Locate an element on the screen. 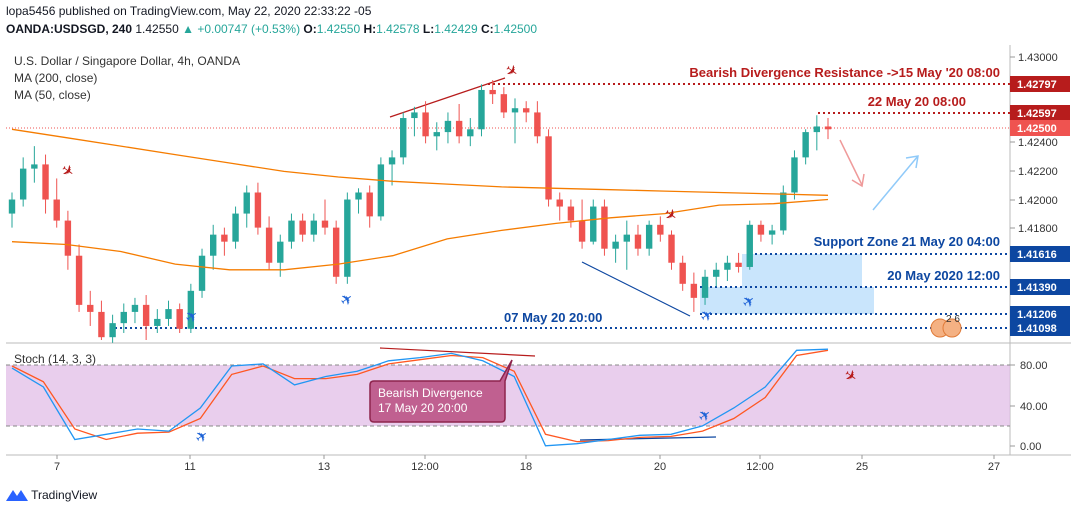 This screenshot has width=1071, height=514. bullish-rocket-icon: ✈ is located at coordinates (347, 299).